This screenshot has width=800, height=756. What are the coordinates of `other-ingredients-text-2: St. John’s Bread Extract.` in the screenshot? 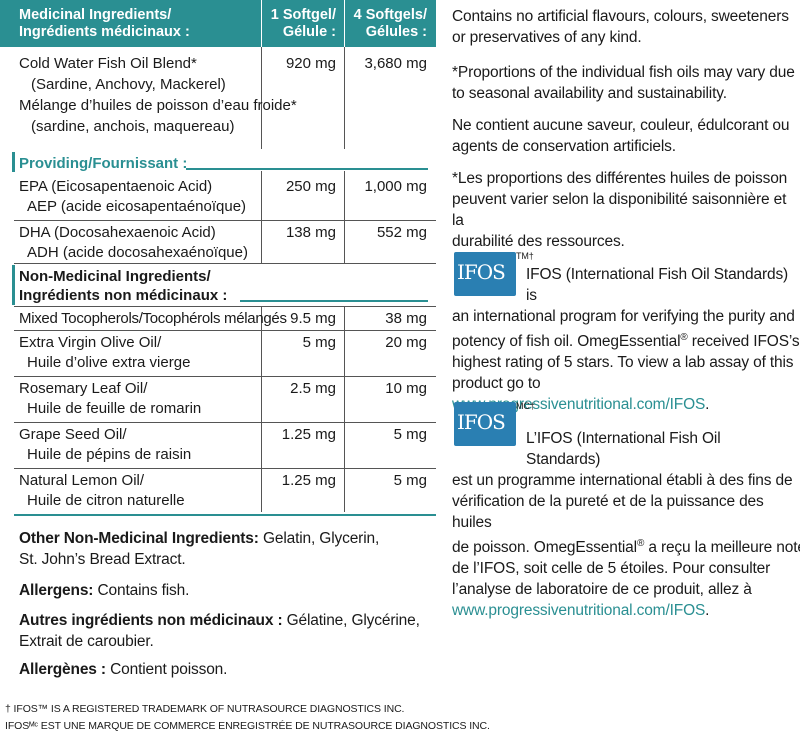 It's located at (102, 559).